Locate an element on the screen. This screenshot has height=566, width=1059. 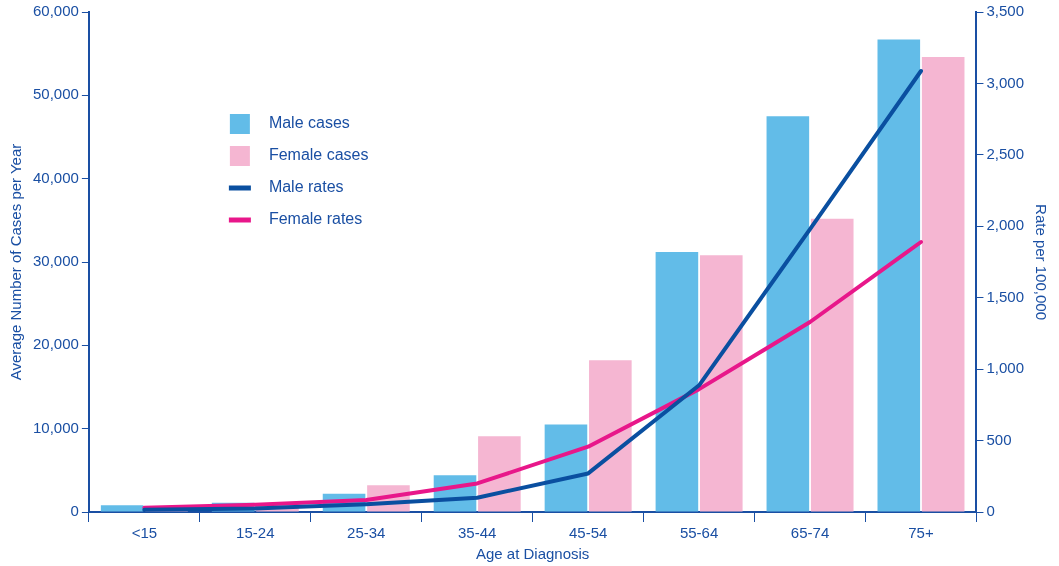
y-axis-title: Average Number of Cases per Year is located at coordinates (16, 262).